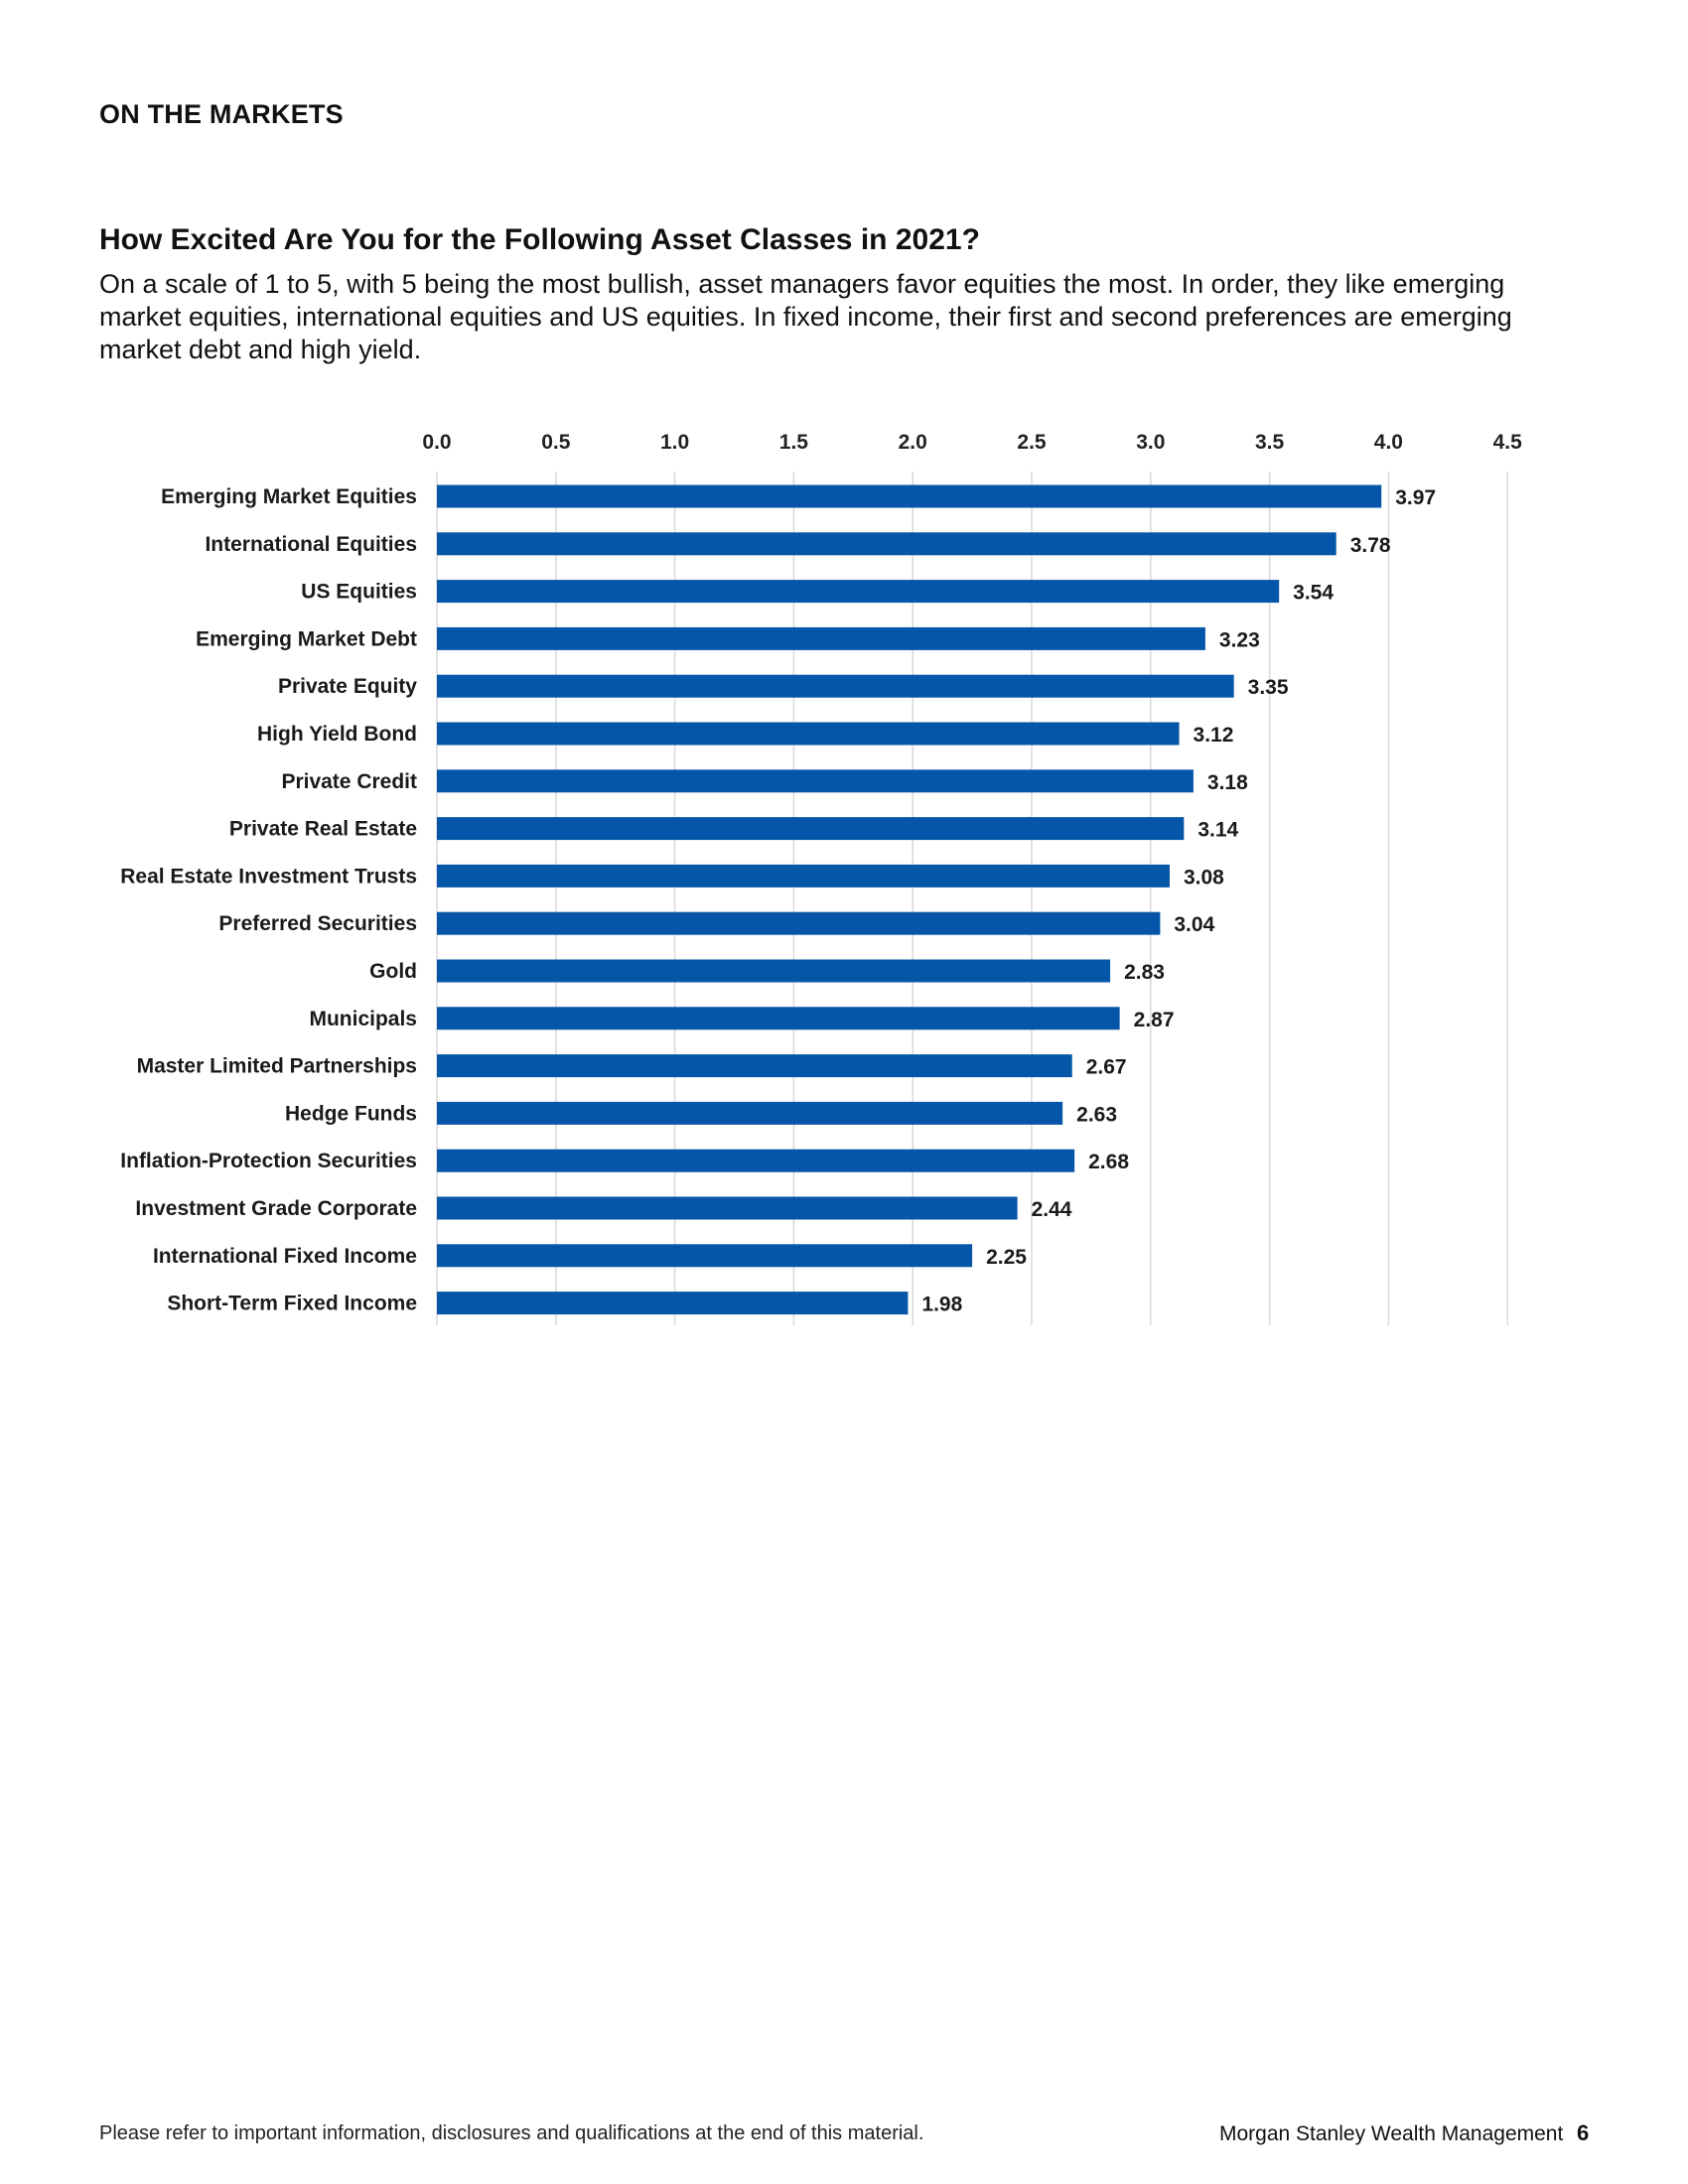 This screenshot has height=2184, width=1688. I want to click on category-label: US Equities, so click(359, 592).